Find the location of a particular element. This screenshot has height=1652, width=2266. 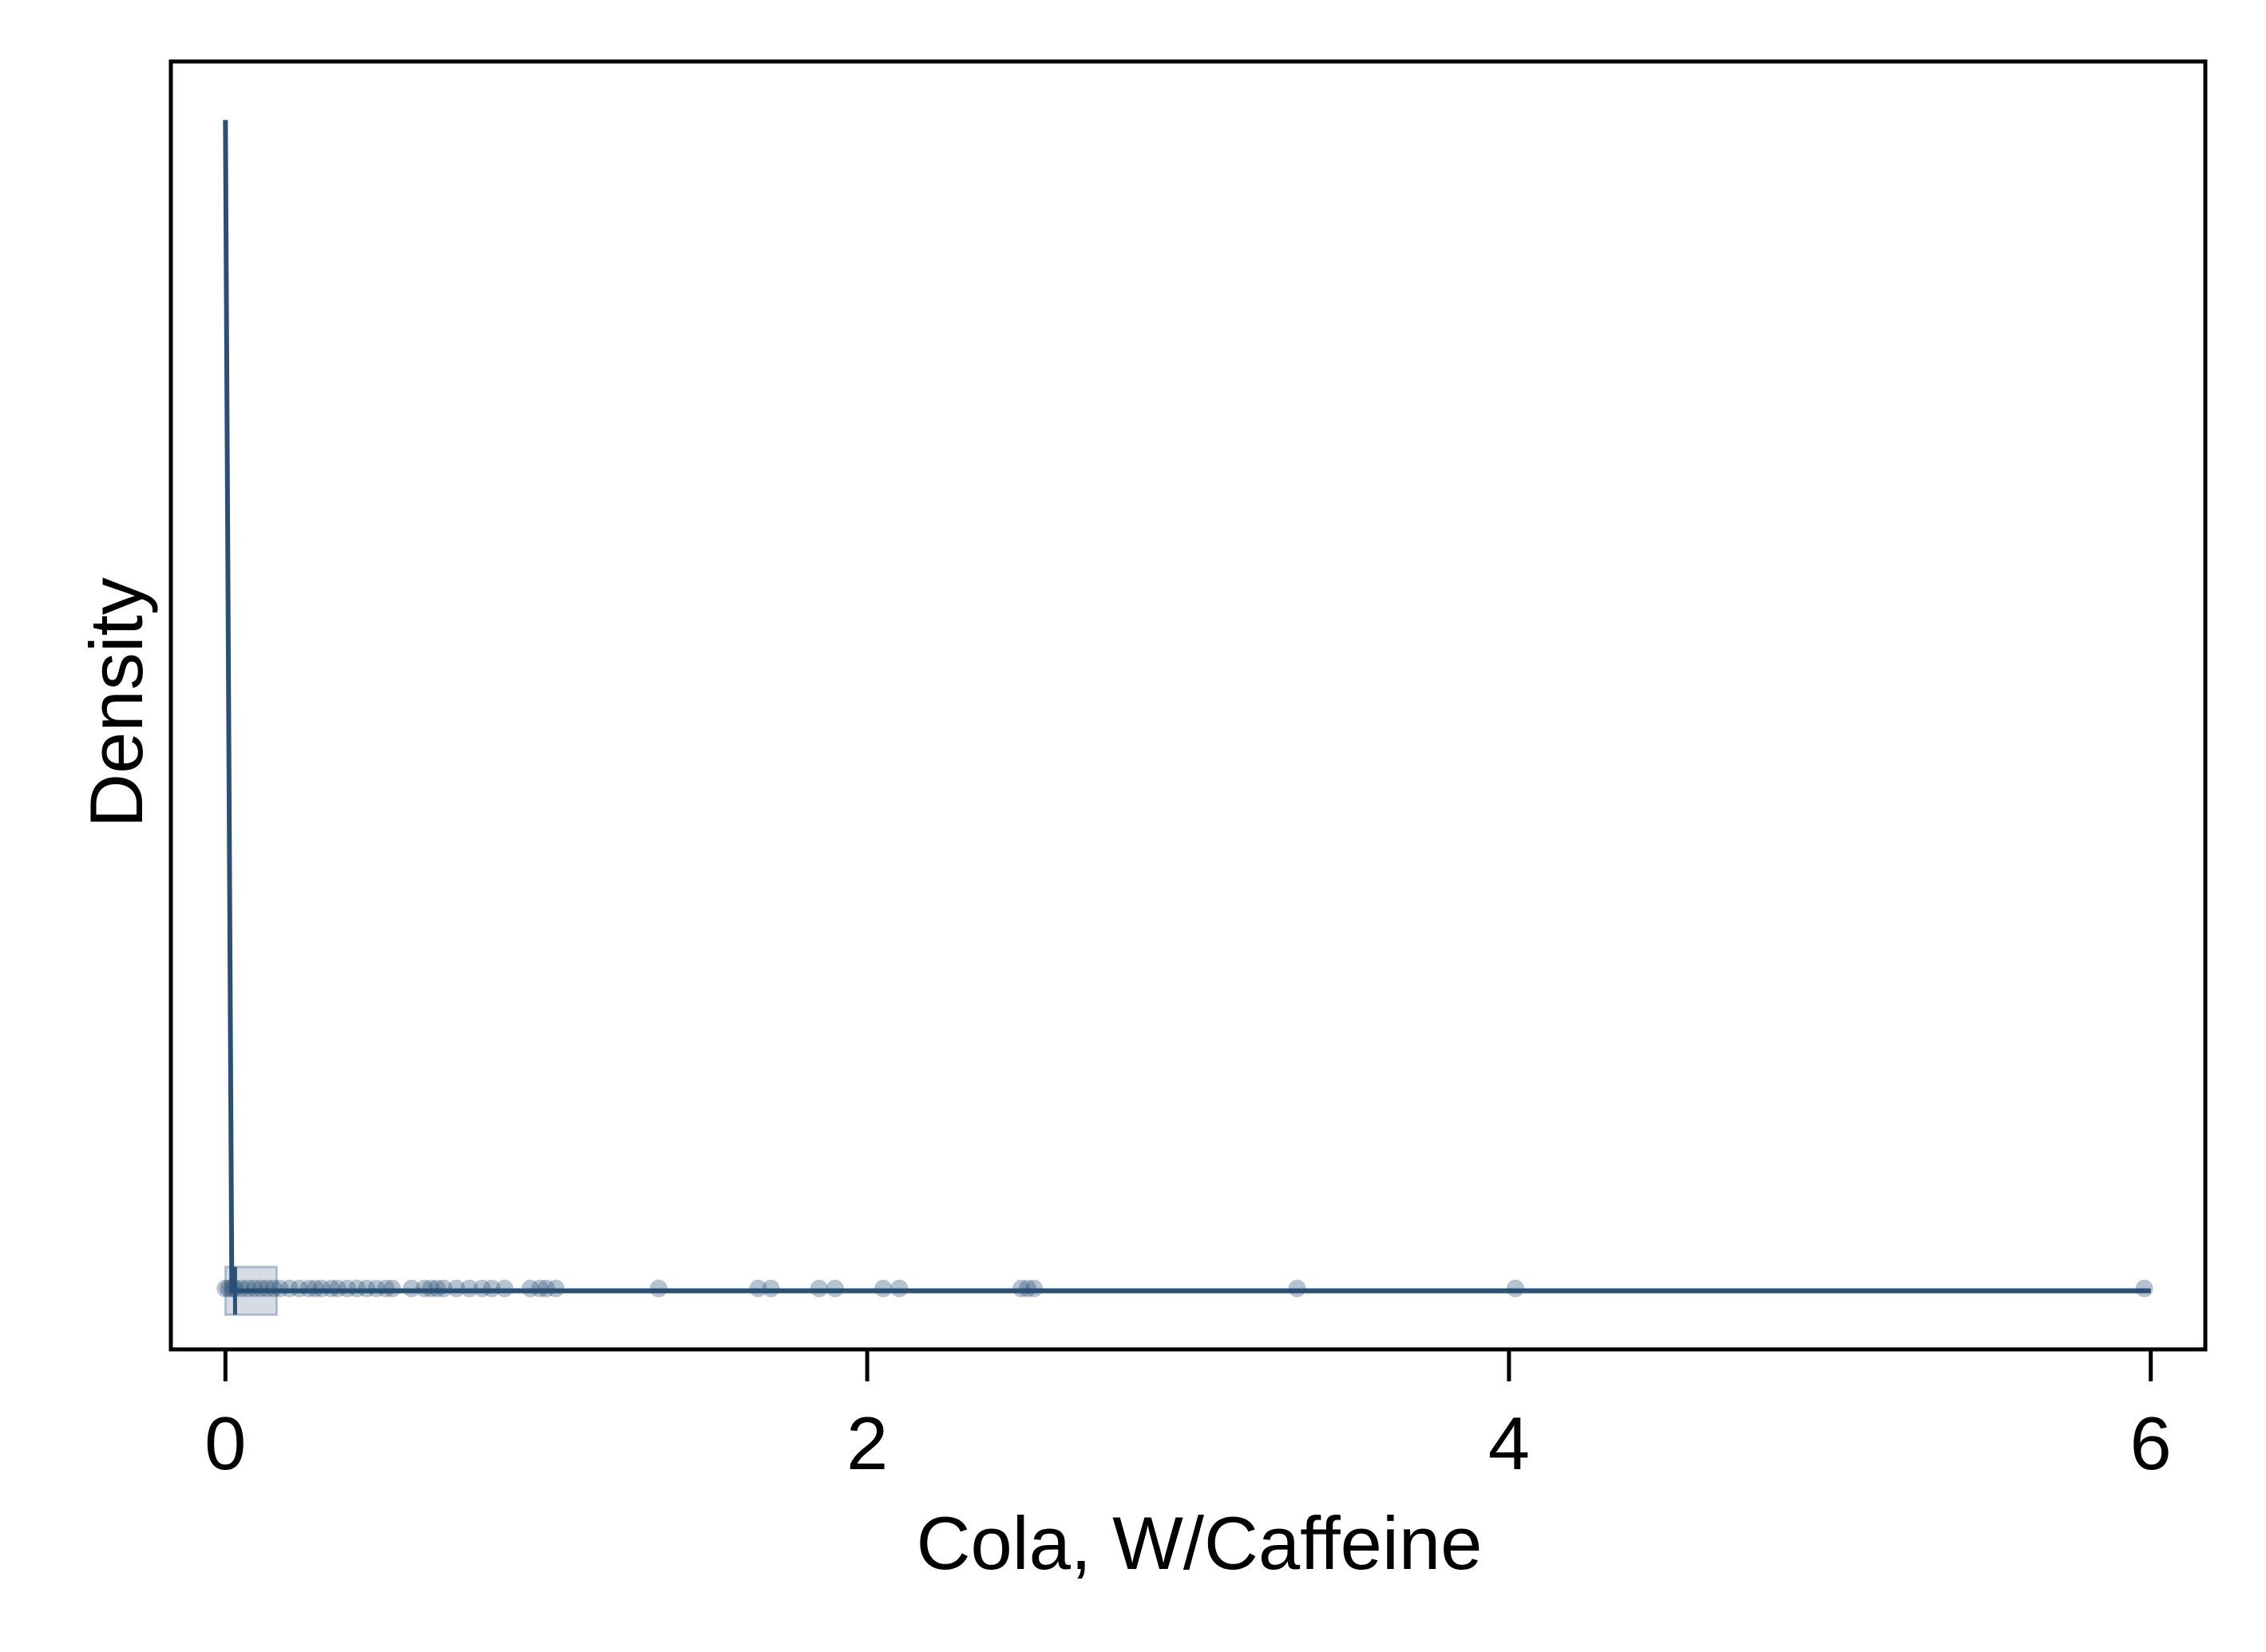

x-axis-label: Cola, W/Caffeine is located at coordinates (1200, 1543).